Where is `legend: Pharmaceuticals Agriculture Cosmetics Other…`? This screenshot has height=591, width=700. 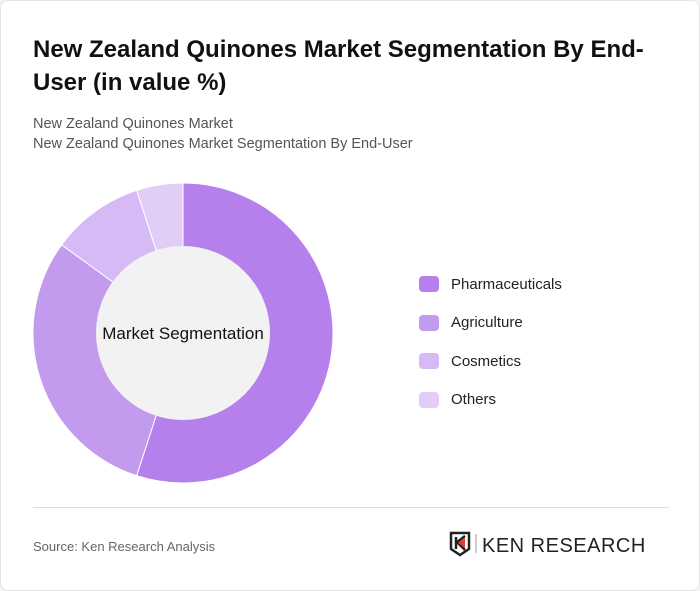 legend: Pharmaceuticals Agriculture Cosmetics Other… is located at coordinates (490, 342).